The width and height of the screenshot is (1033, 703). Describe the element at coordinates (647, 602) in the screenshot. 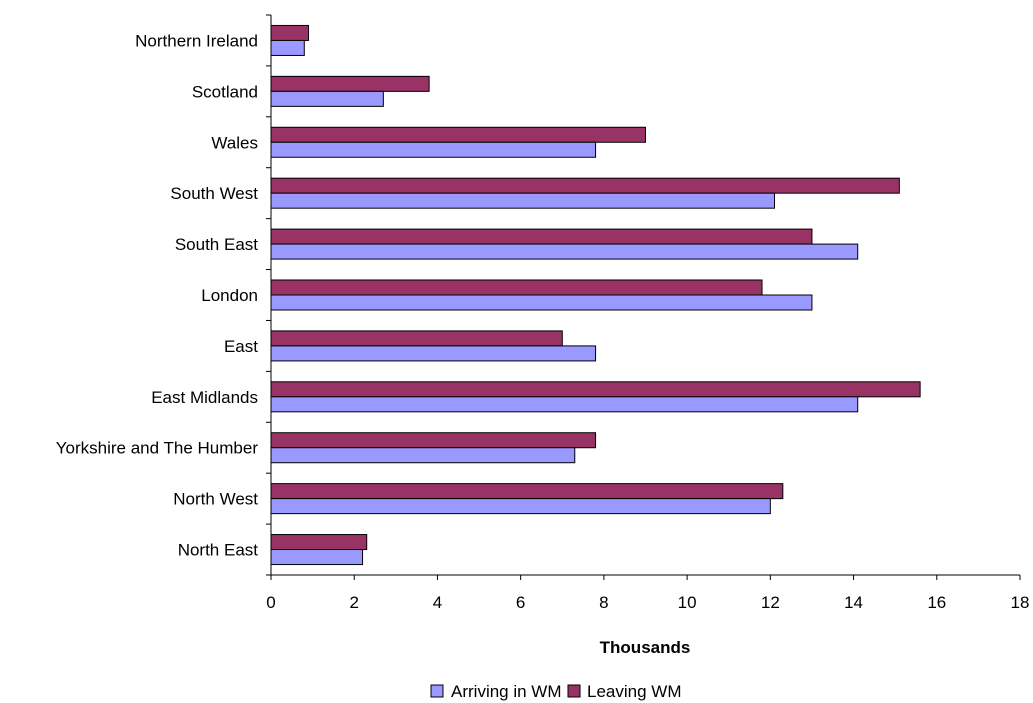

I see `x-tick-labels: 0 2 4 6 8 10 12 14 16 18` at that location.